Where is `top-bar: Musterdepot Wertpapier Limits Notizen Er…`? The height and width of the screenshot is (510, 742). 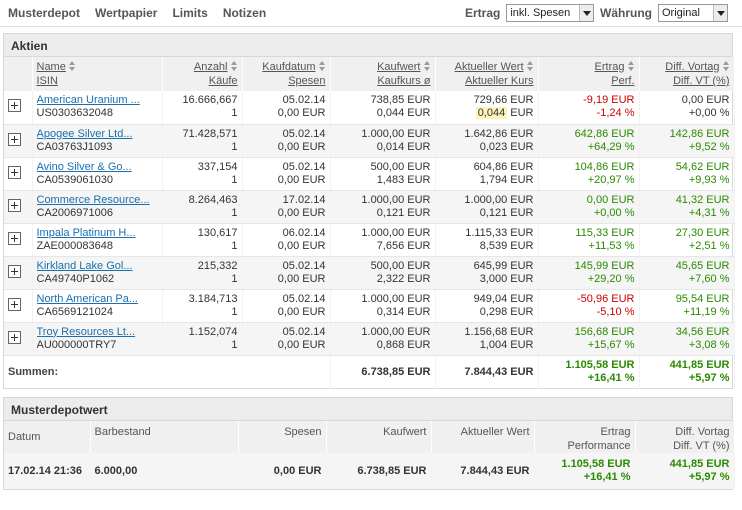 top-bar: Musterdepot Wertpapier Limits Notizen Er… is located at coordinates (371, 13).